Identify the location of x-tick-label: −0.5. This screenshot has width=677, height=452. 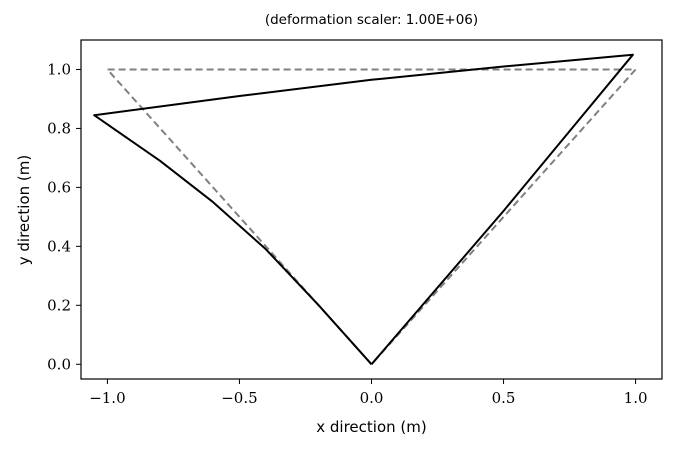
(239, 398).